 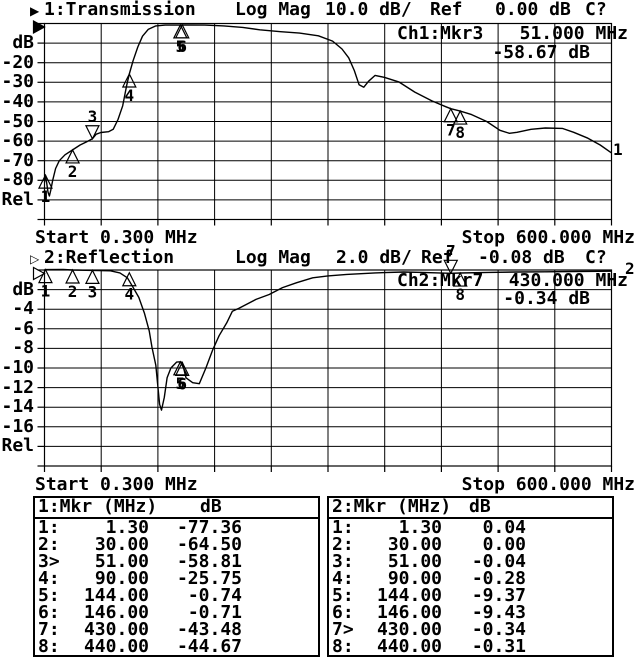 What do you see at coordinates (17, 367) in the screenshot?
I see `ch2-y-axis-label: -10` at bounding box center [17, 367].